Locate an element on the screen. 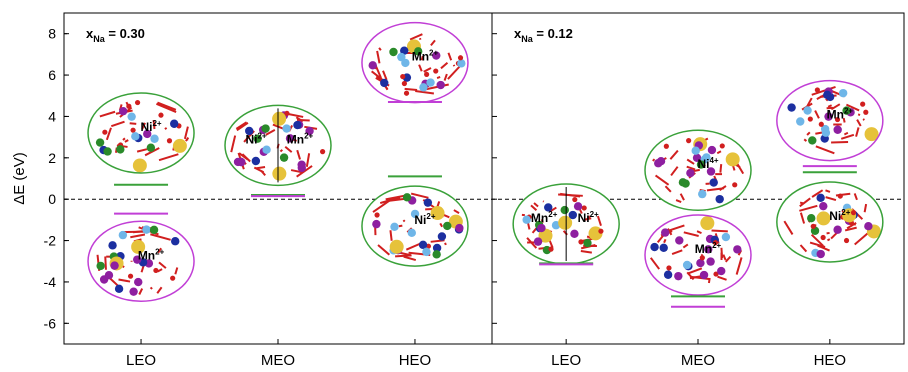 The image size is (908, 372). structure-inset-meo: Ni4+ is located at coordinates (698, 170).